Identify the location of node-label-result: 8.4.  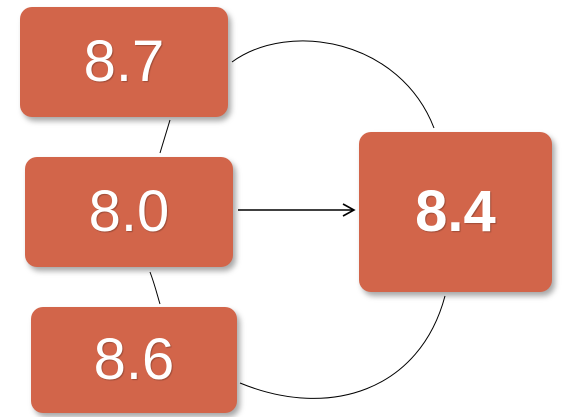
(455, 211).